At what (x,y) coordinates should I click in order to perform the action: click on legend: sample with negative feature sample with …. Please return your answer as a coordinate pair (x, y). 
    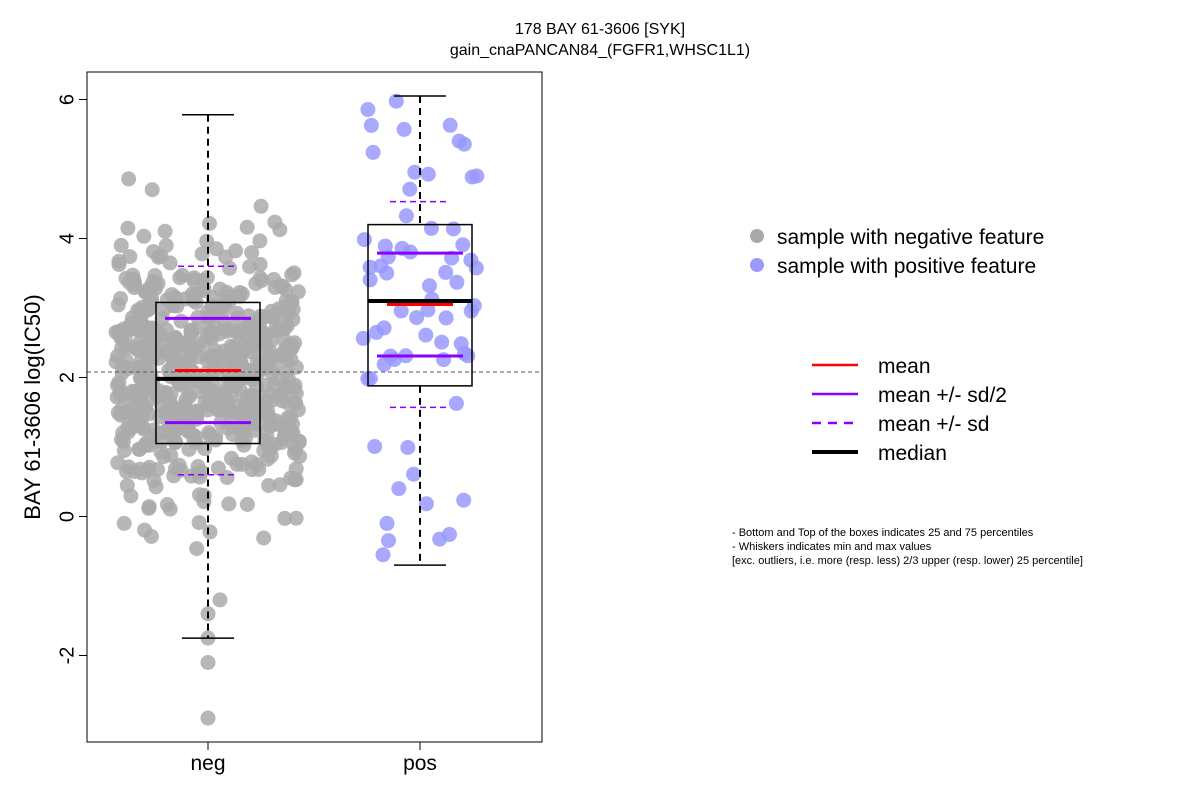
    Looking at the image, I should click on (897, 345).